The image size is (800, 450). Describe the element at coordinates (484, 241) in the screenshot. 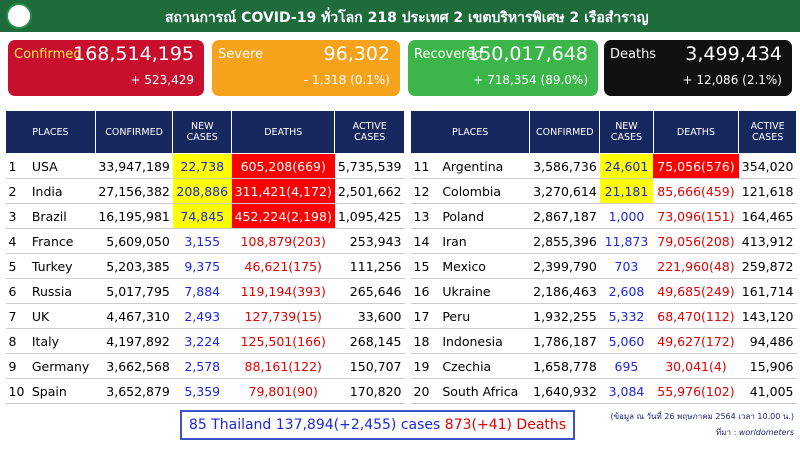

I see `place: Iran` at that location.